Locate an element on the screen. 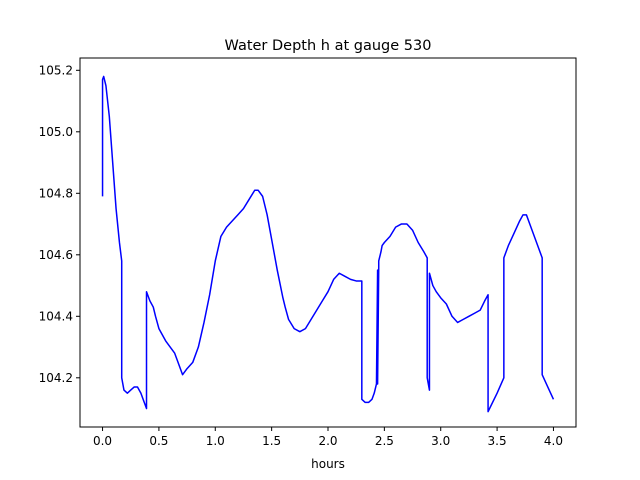 This screenshot has width=640, height=480. y-tick-label: 105.0 is located at coordinates (56, 132).